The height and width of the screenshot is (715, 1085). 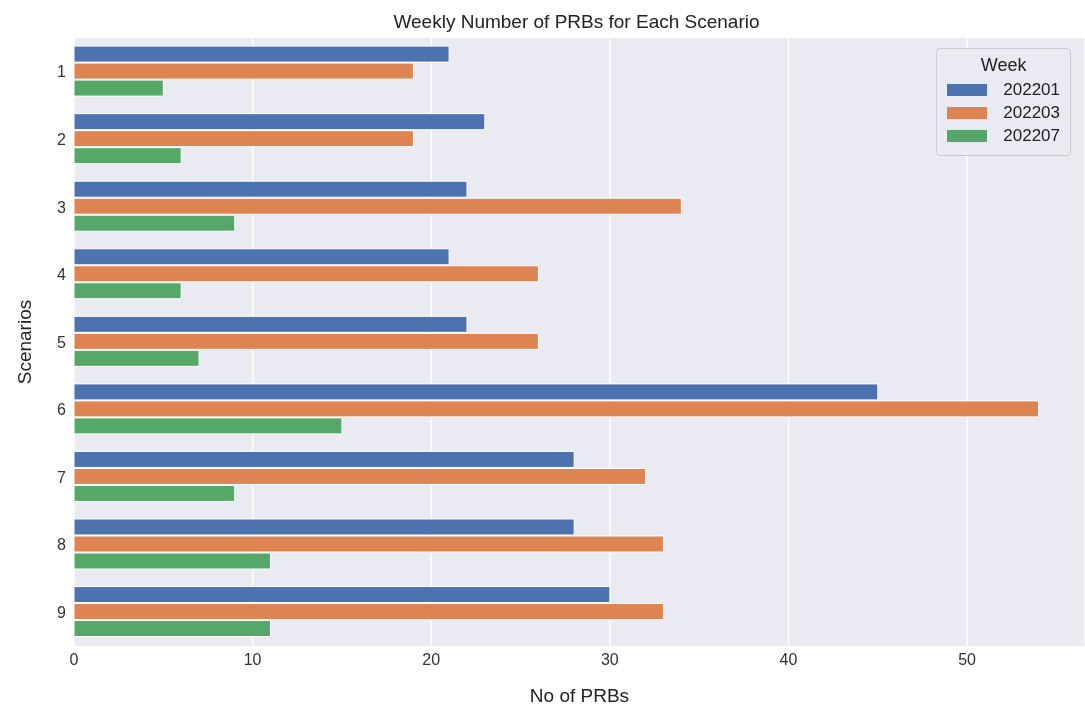 What do you see at coordinates (431, 660) in the screenshot?
I see `x-tick-label: 20` at bounding box center [431, 660].